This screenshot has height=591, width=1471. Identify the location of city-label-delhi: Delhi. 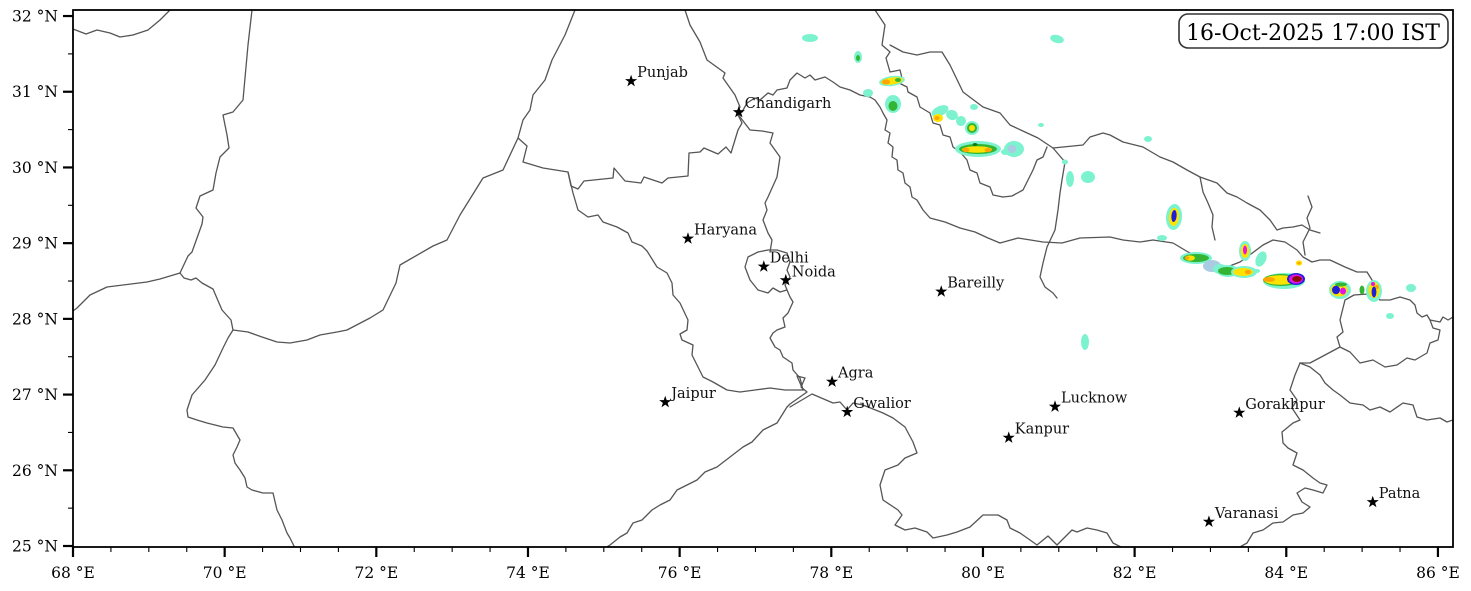
(789, 259).